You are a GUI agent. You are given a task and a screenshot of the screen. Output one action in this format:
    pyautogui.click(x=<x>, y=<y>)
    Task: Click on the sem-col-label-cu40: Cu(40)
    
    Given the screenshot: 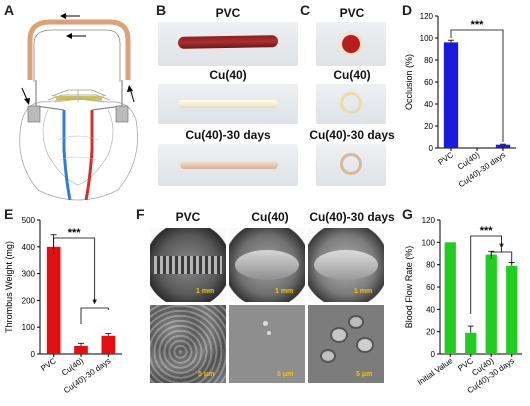 What is the action you would take?
    pyautogui.click(x=270, y=217)
    